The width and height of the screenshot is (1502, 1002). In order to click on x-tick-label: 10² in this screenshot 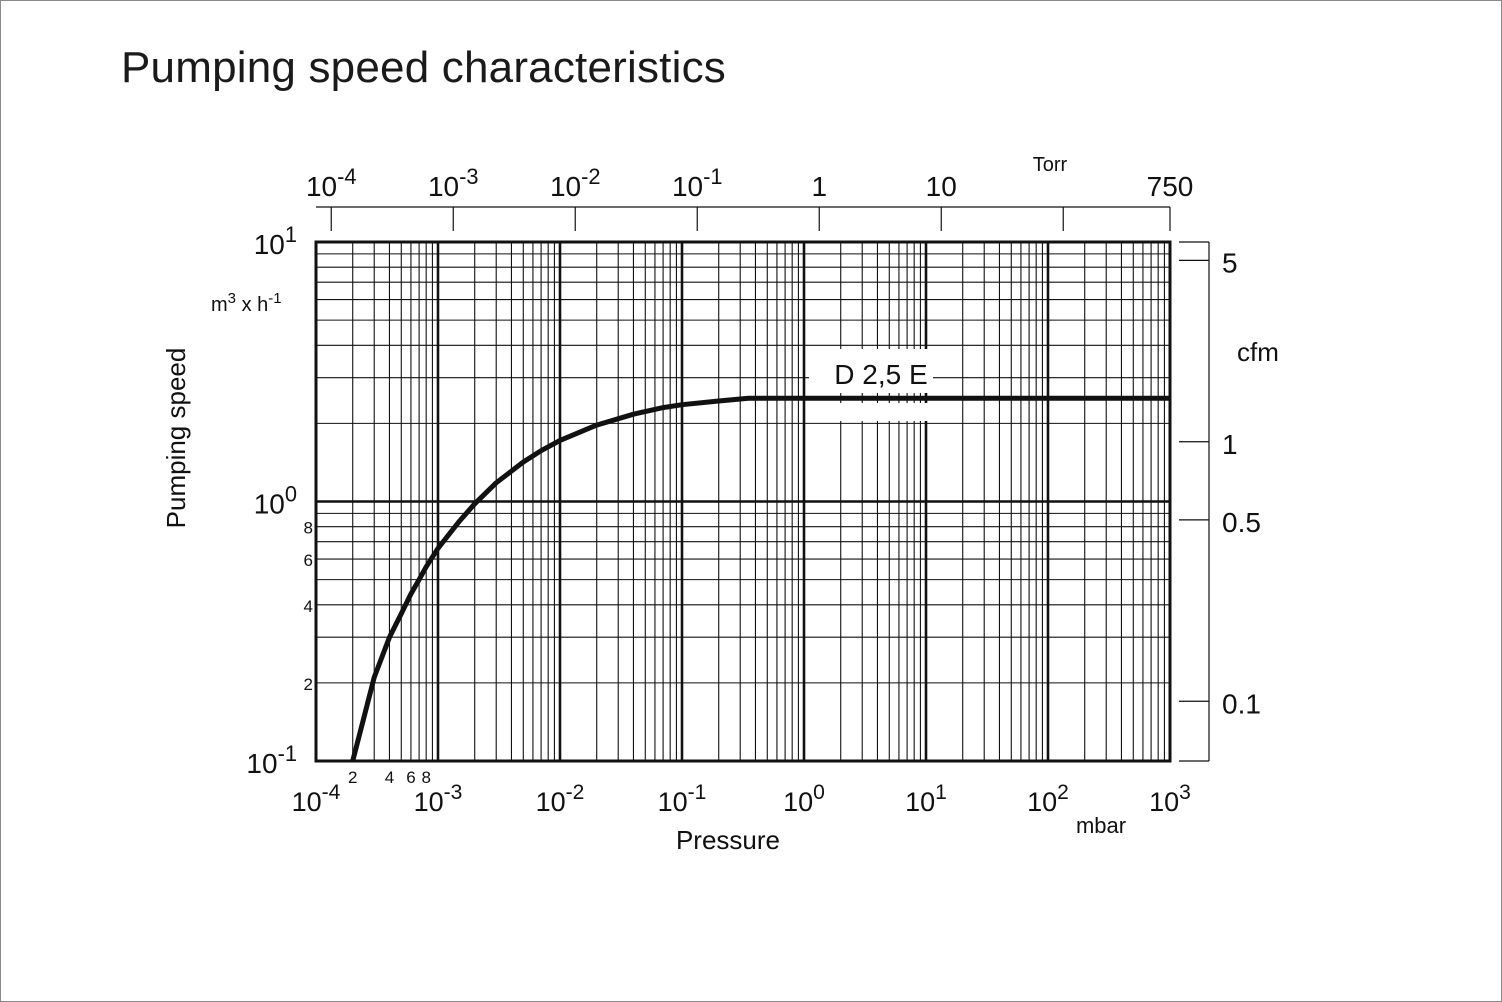, I will do `click(1048, 799)`.